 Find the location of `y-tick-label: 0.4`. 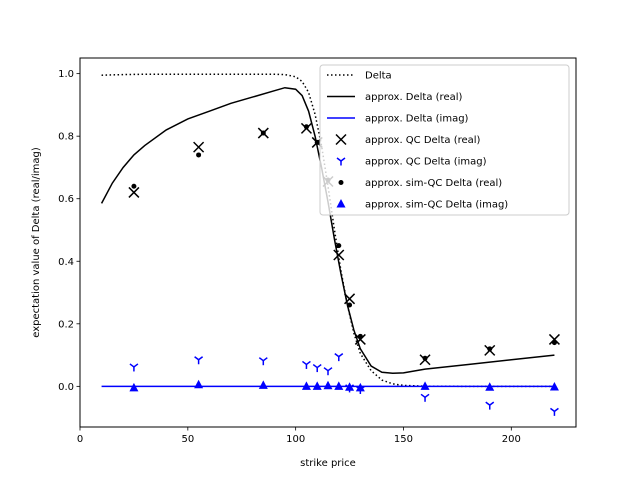

y-tick-label: 0.4 is located at coordinates (66, 262).